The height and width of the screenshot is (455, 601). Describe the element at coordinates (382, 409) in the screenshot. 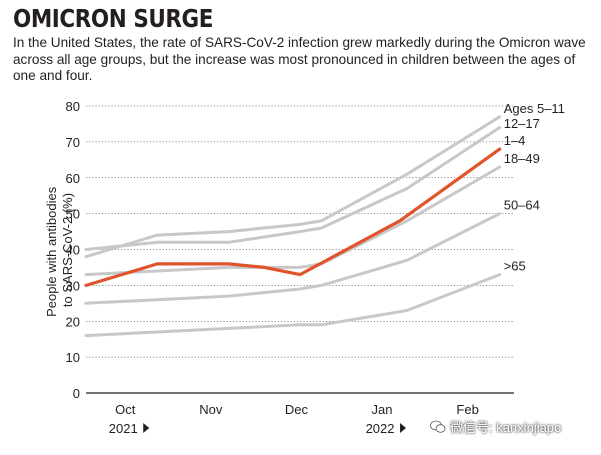

I see `x-tick-label: Jan` at that location.